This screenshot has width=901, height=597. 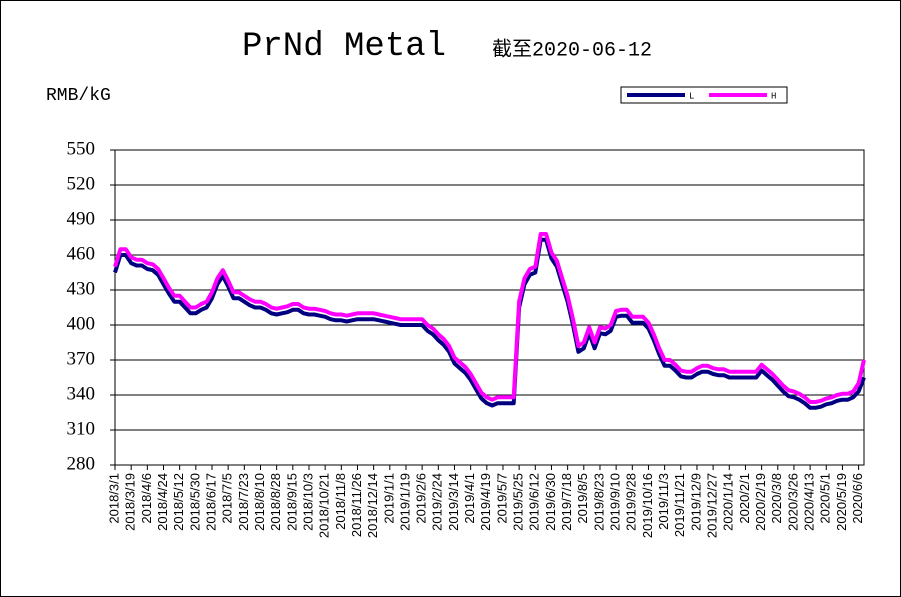 What do you see at coordinates (760, 502) in the screenshot?
I see `x-tick-label: 2020/2/19` at bounding box center [760, 502].